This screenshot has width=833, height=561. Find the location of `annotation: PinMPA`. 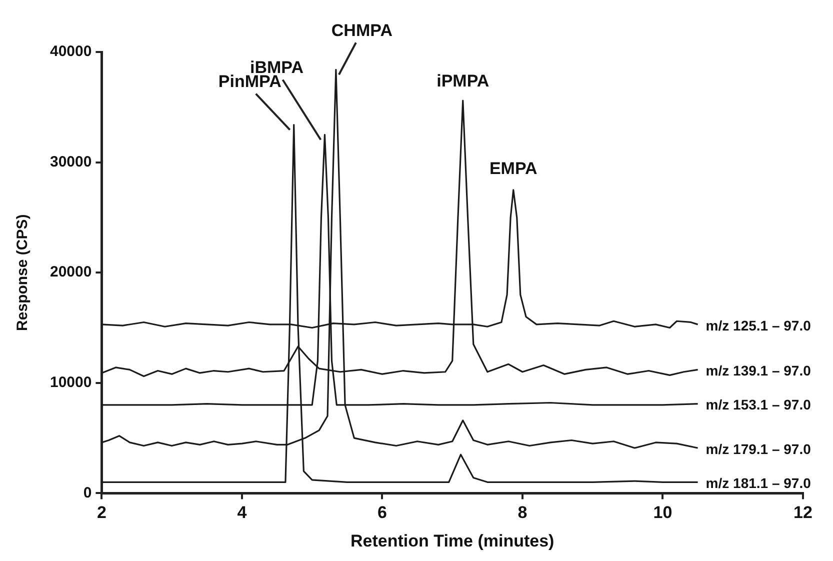

annotation: PinMPA is located at coordinates (250, 81).